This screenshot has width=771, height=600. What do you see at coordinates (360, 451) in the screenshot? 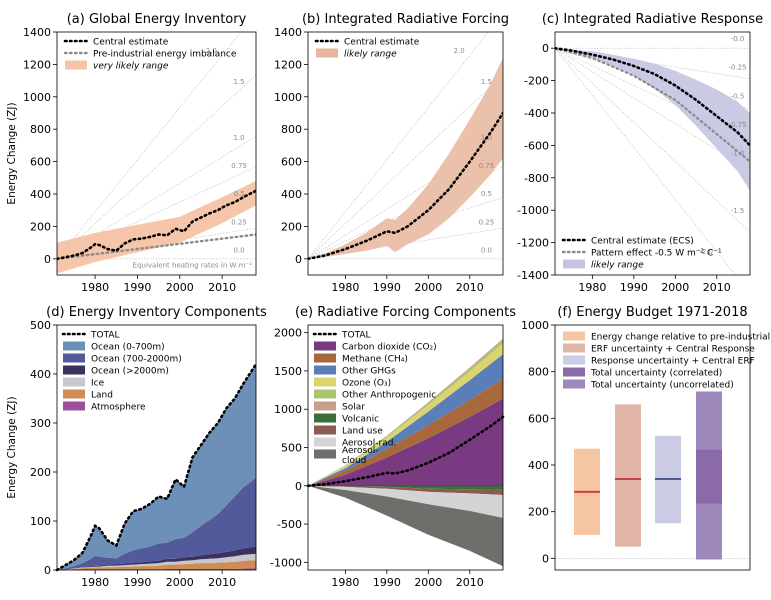
I see `legend-label: Aerosol-` at bounding box center [360, 451].